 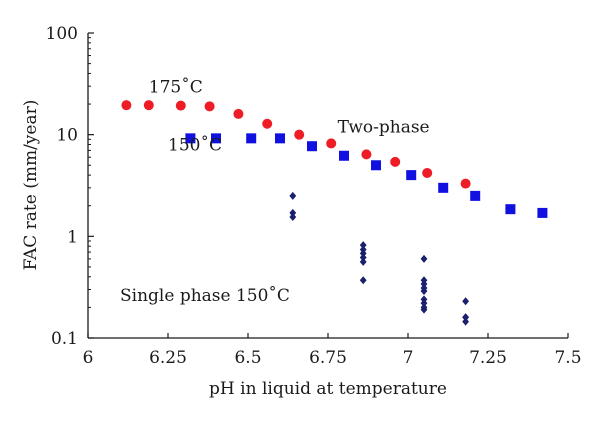 What do you see at coordinates (70, 186) in the screenshot?
I see `y-axis-ticks: 0.1 1 10 100` at bounding box center [70, 186].